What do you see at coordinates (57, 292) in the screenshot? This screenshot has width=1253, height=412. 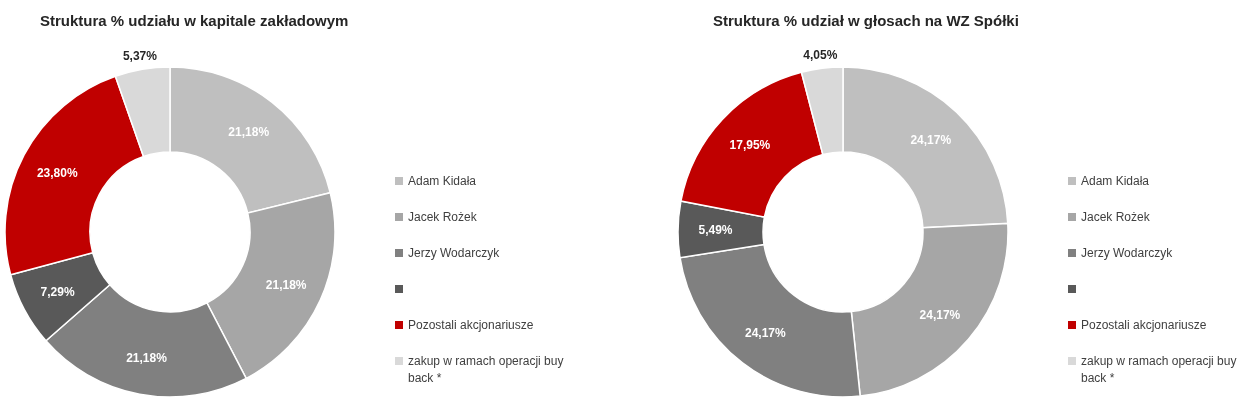 I see `data-label: 7,29%` at bounding box center [57, 292].